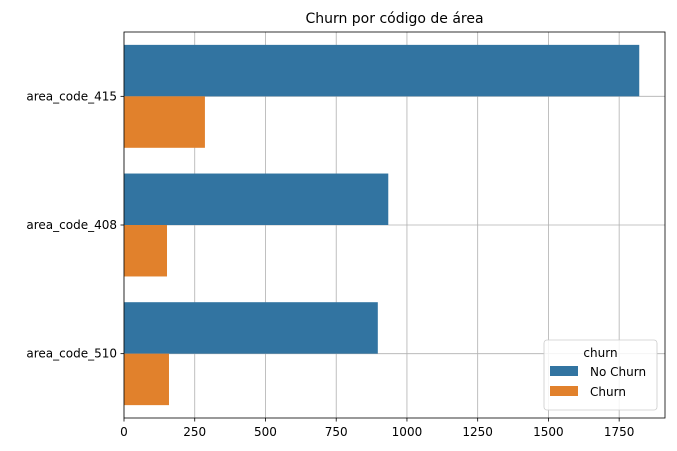 This screenshot has width=677, height=451. Describe the element at coordinates (336, 432) in the screenshot. I see `x-tick-label: 750` at that location.